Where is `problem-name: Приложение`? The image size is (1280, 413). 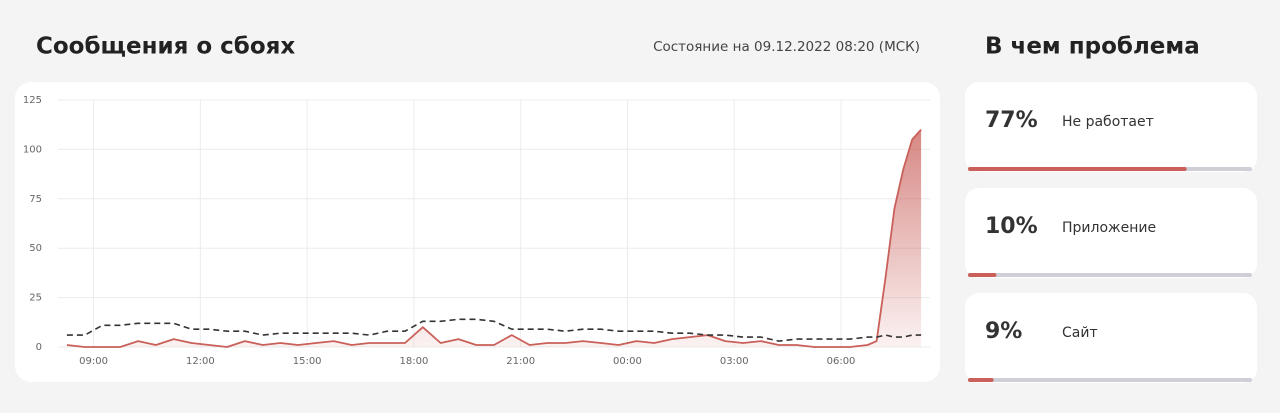
problem-name: Приложение is located at coordinates (1109, 228).